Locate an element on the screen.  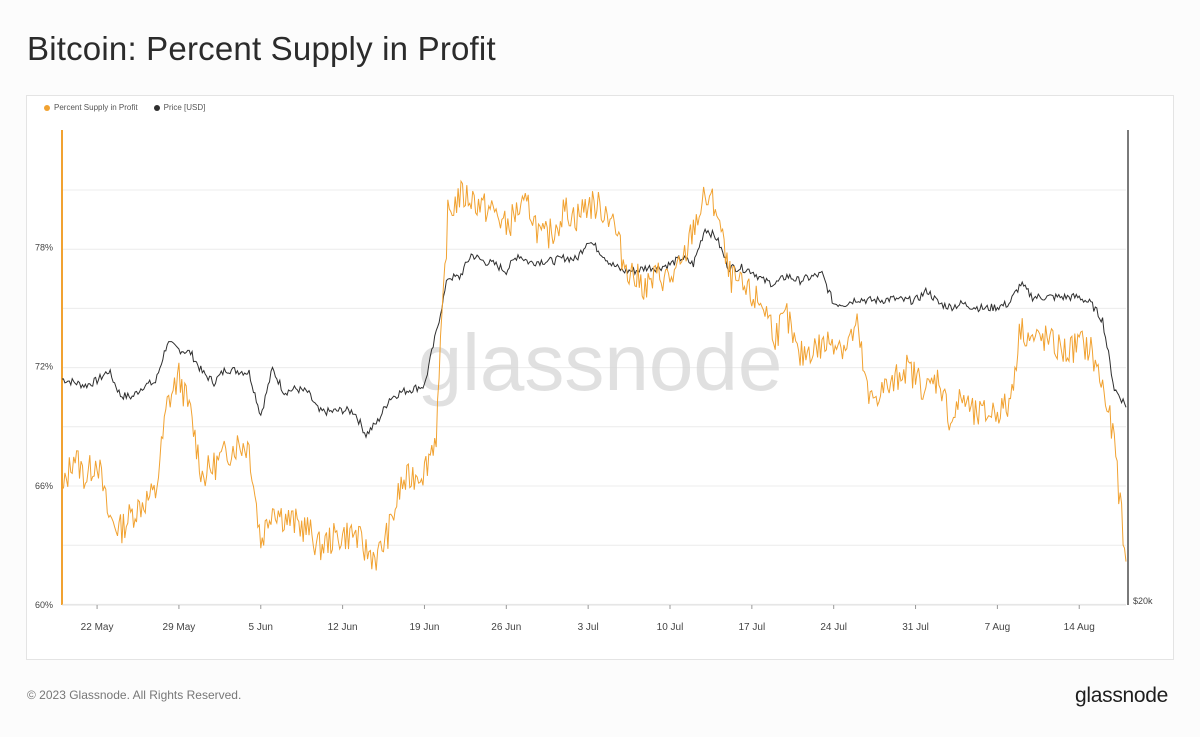
legend-dot-price is located at coordinates (156, 107).